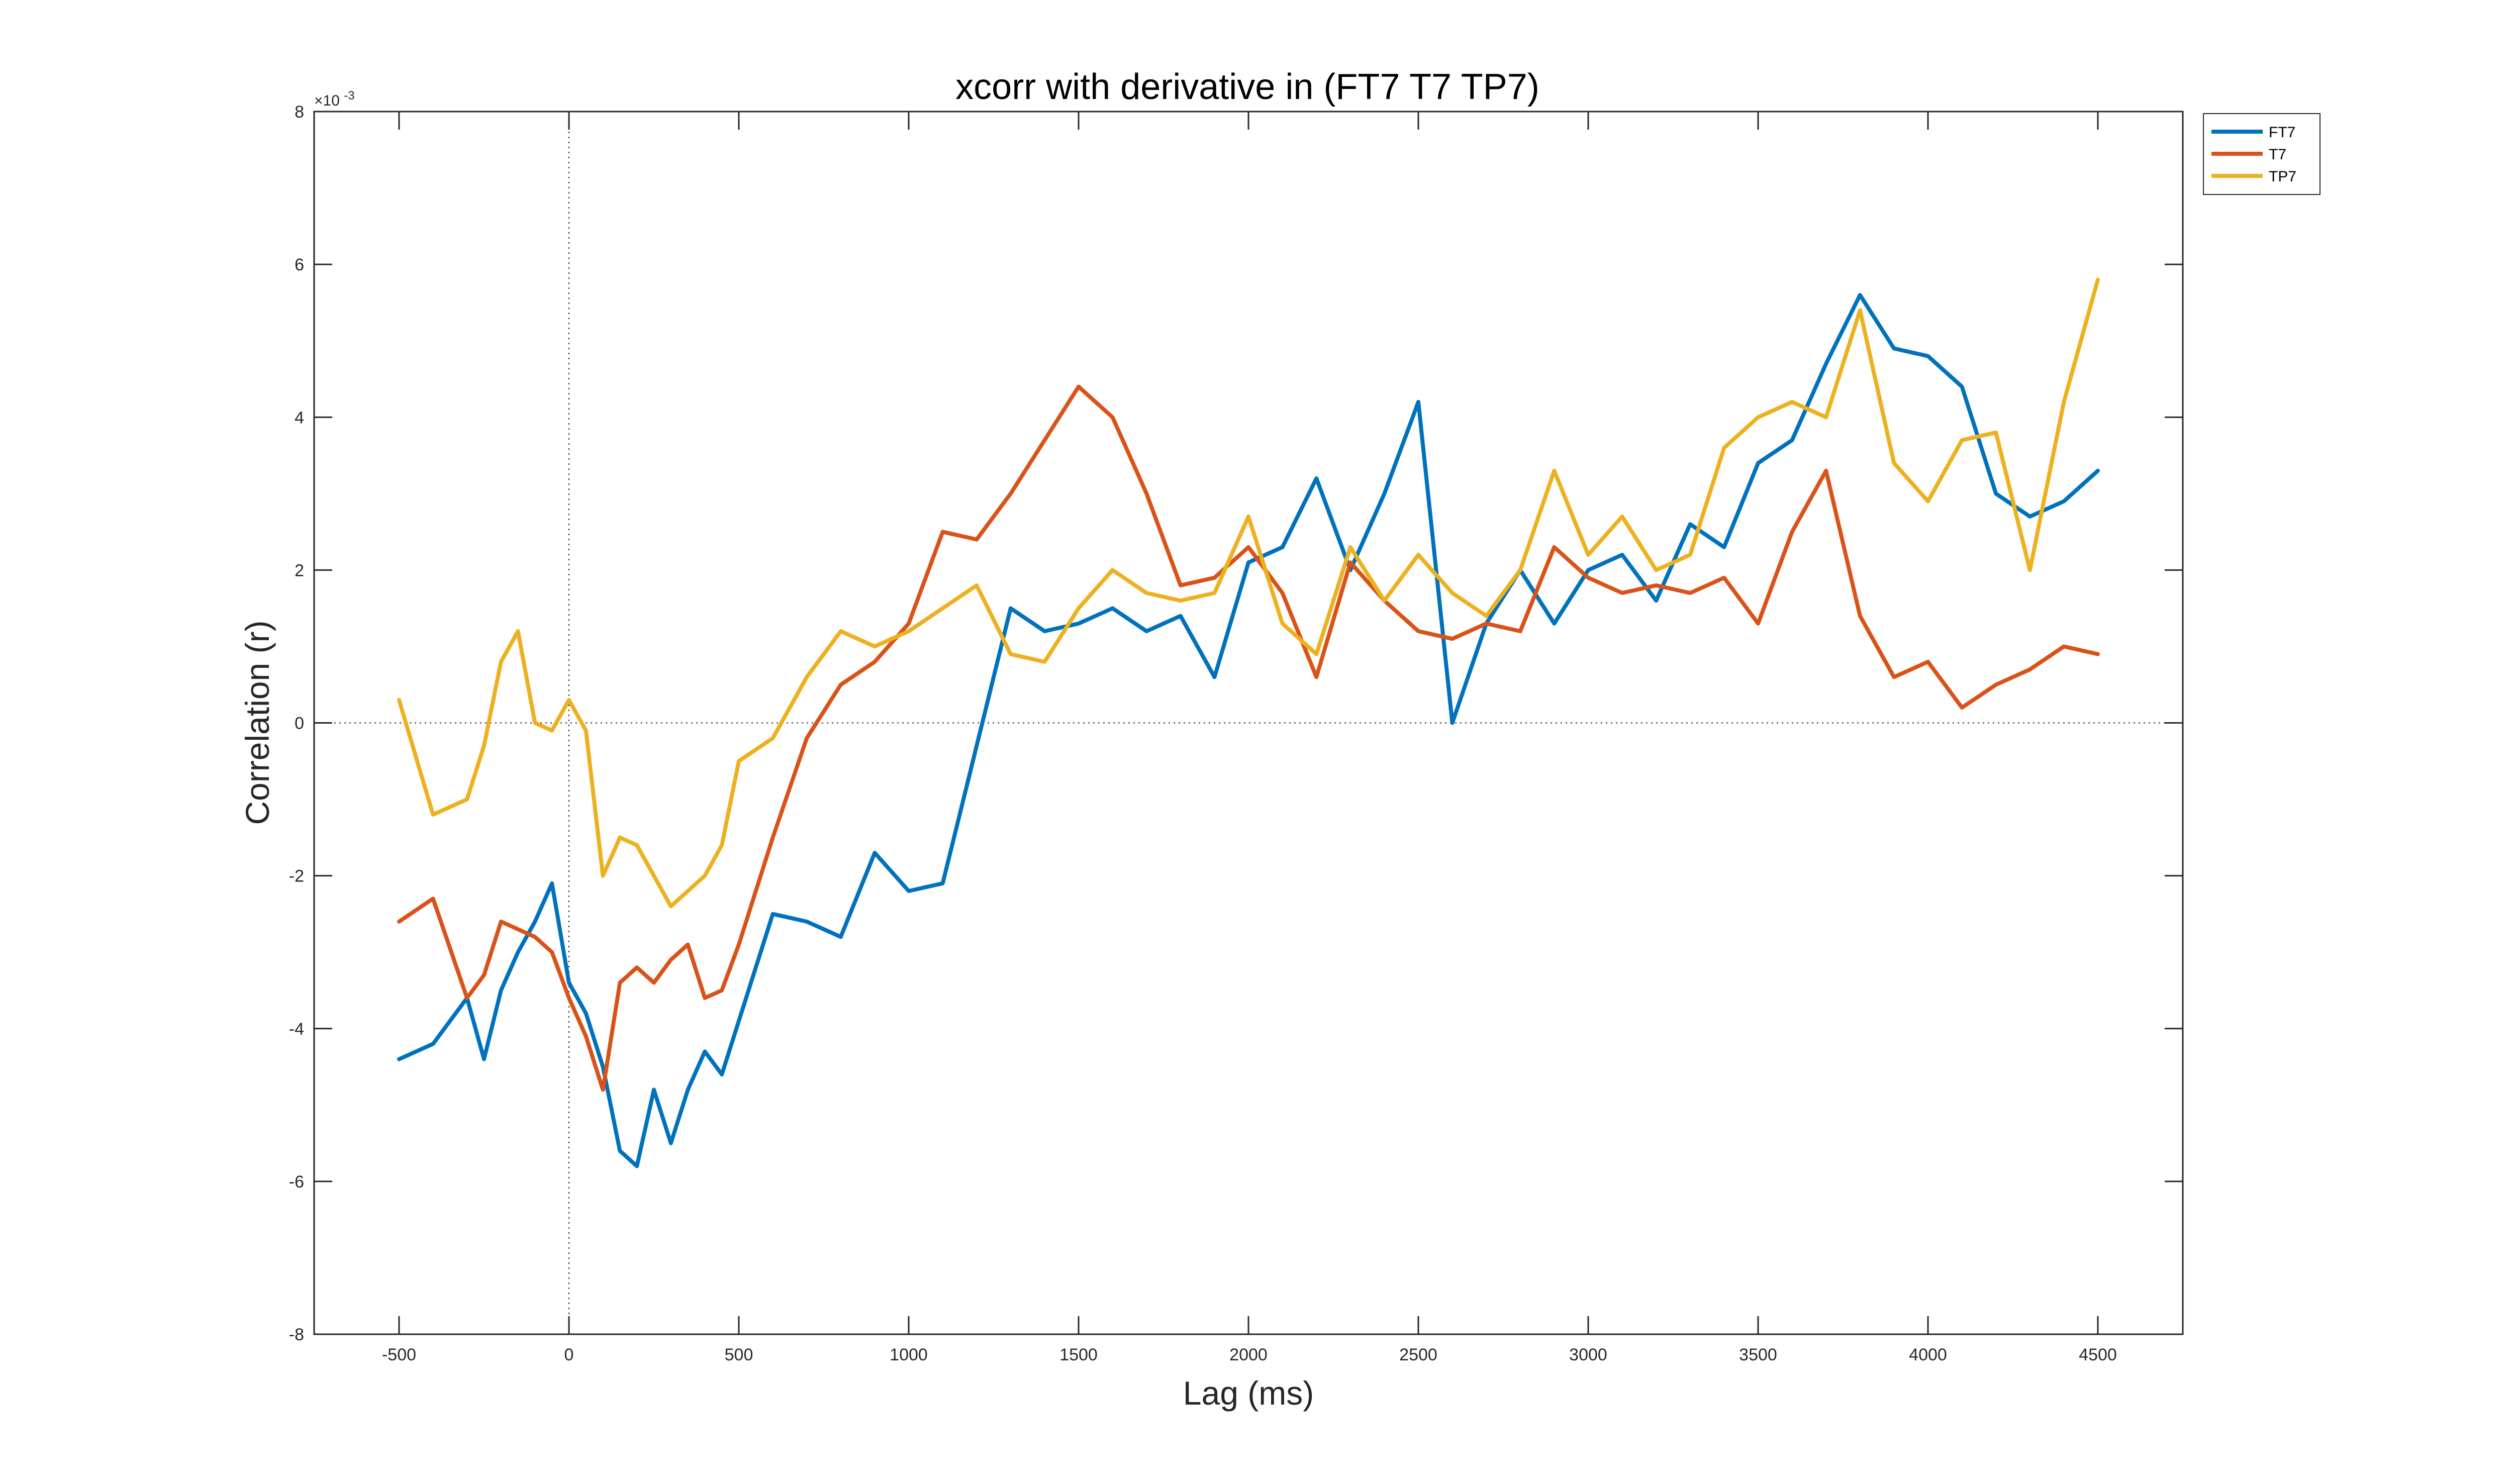  I want to click on y-exponent-label: ×10 -3, so click(334, 99).